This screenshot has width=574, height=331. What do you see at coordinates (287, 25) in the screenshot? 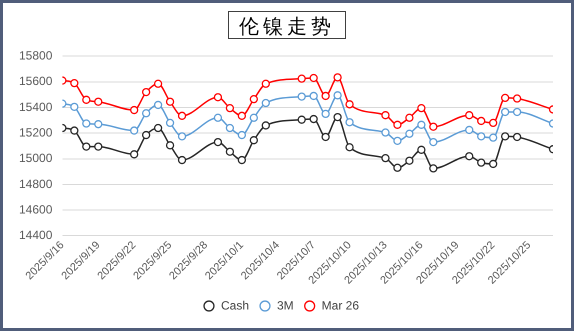
I see `chart-title: 伦镍走势` at bounding box center [287, 25].